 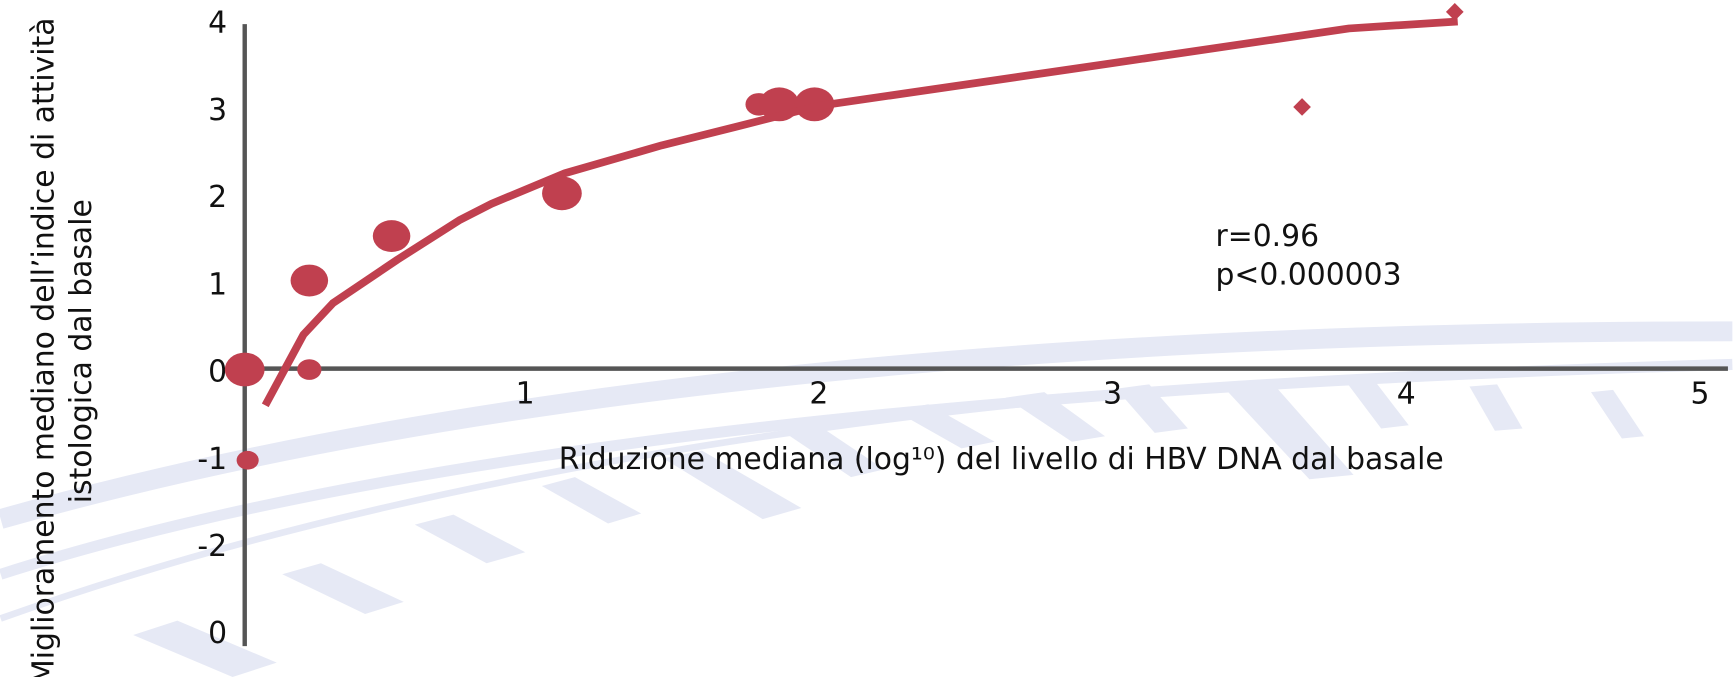 What do you see at coordinates (217, 197) in the screenshot?
I see `y-tick-label: 2` at bounding box center [217, 197].